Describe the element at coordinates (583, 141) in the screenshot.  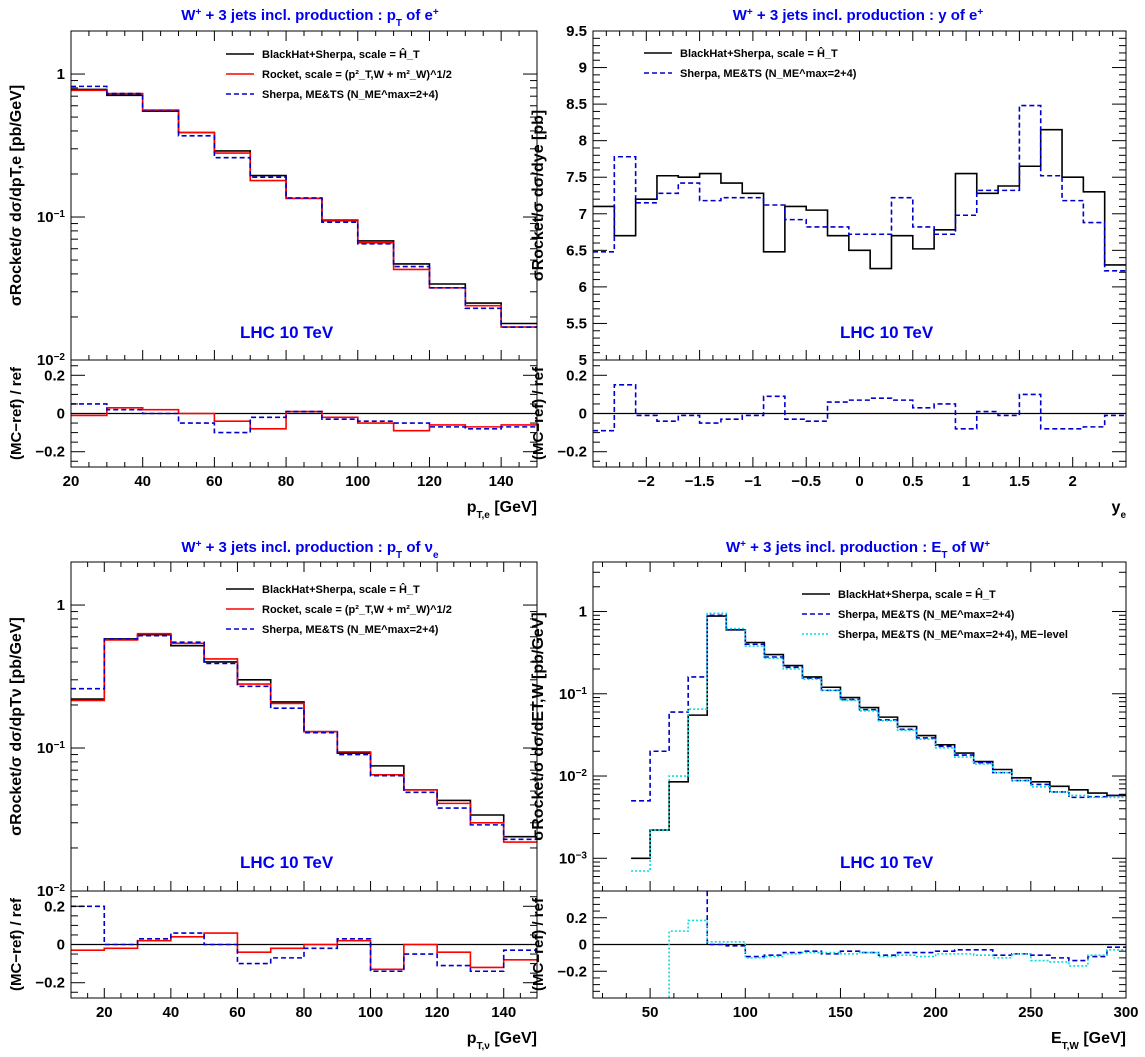
I see `y-tick-label: 8` at that location.